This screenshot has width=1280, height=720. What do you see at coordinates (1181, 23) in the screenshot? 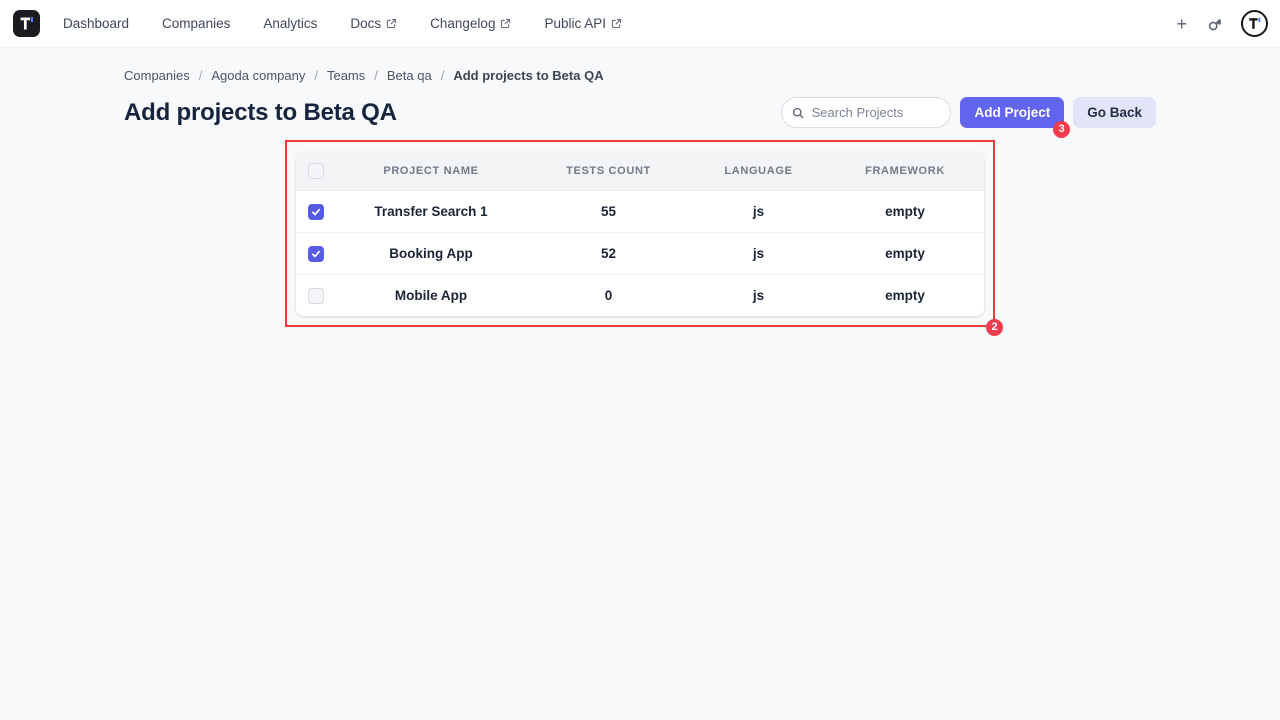
I see `plus-icon: +` at bounding box center [1181, 23].